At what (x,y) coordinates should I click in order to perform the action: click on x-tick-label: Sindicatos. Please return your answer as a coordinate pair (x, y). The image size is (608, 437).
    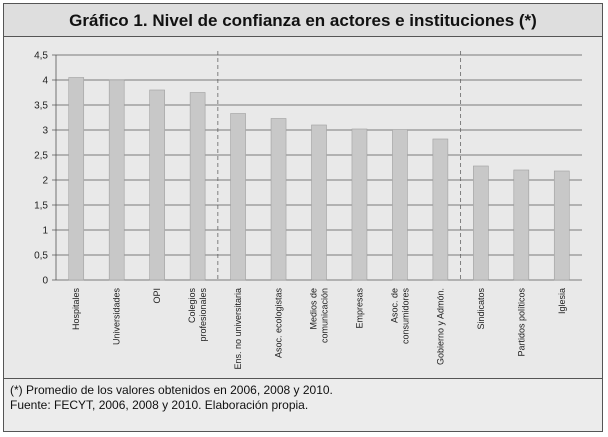
    Looking at the image, I should click on (481, 309).